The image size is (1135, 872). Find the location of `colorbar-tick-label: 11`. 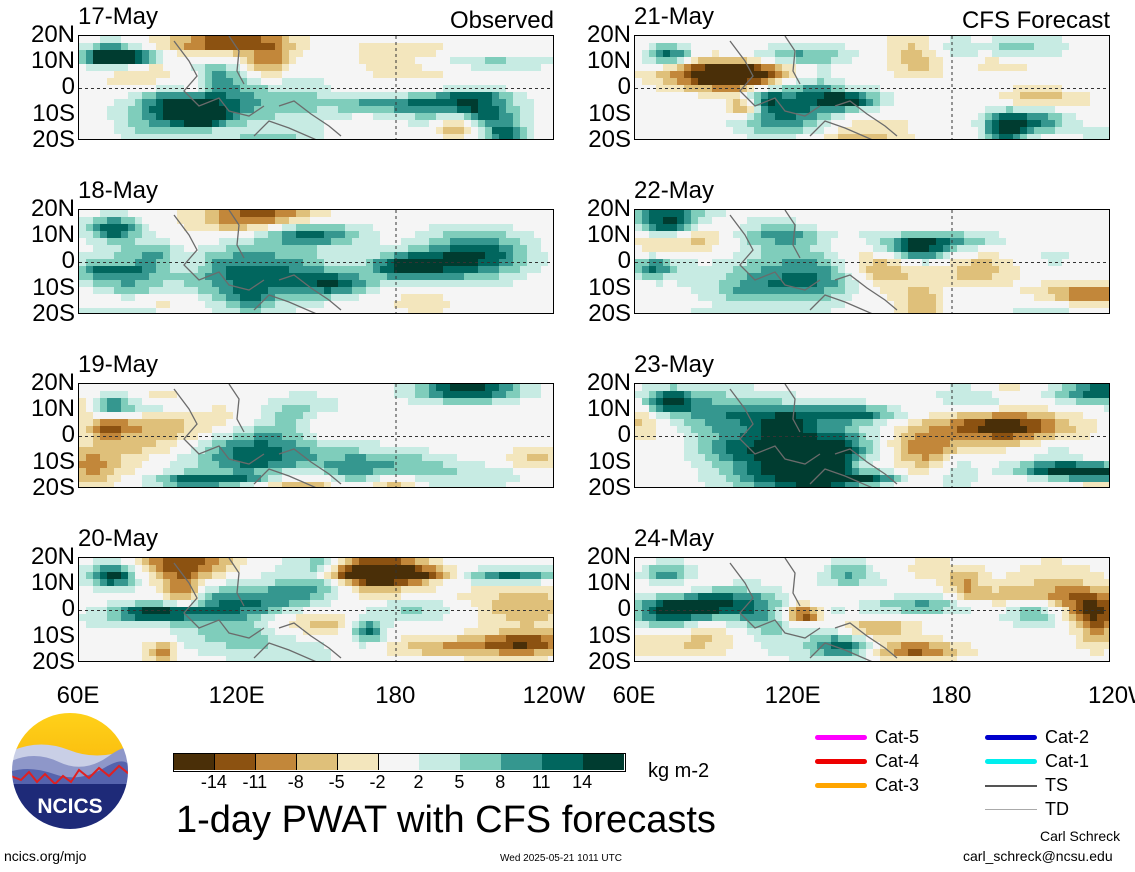

colorbar-tick-label: 11 is located at coordinates (541, 782).